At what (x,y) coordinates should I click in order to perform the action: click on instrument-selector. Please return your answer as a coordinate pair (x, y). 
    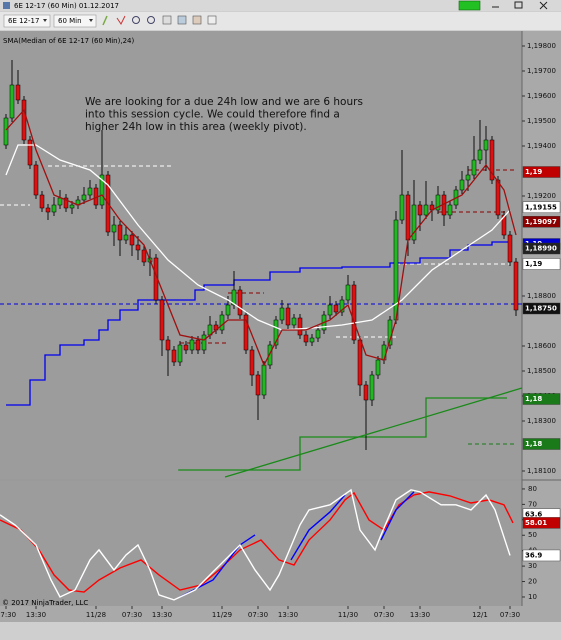
    Looking at the image, I should click on (27, 21).